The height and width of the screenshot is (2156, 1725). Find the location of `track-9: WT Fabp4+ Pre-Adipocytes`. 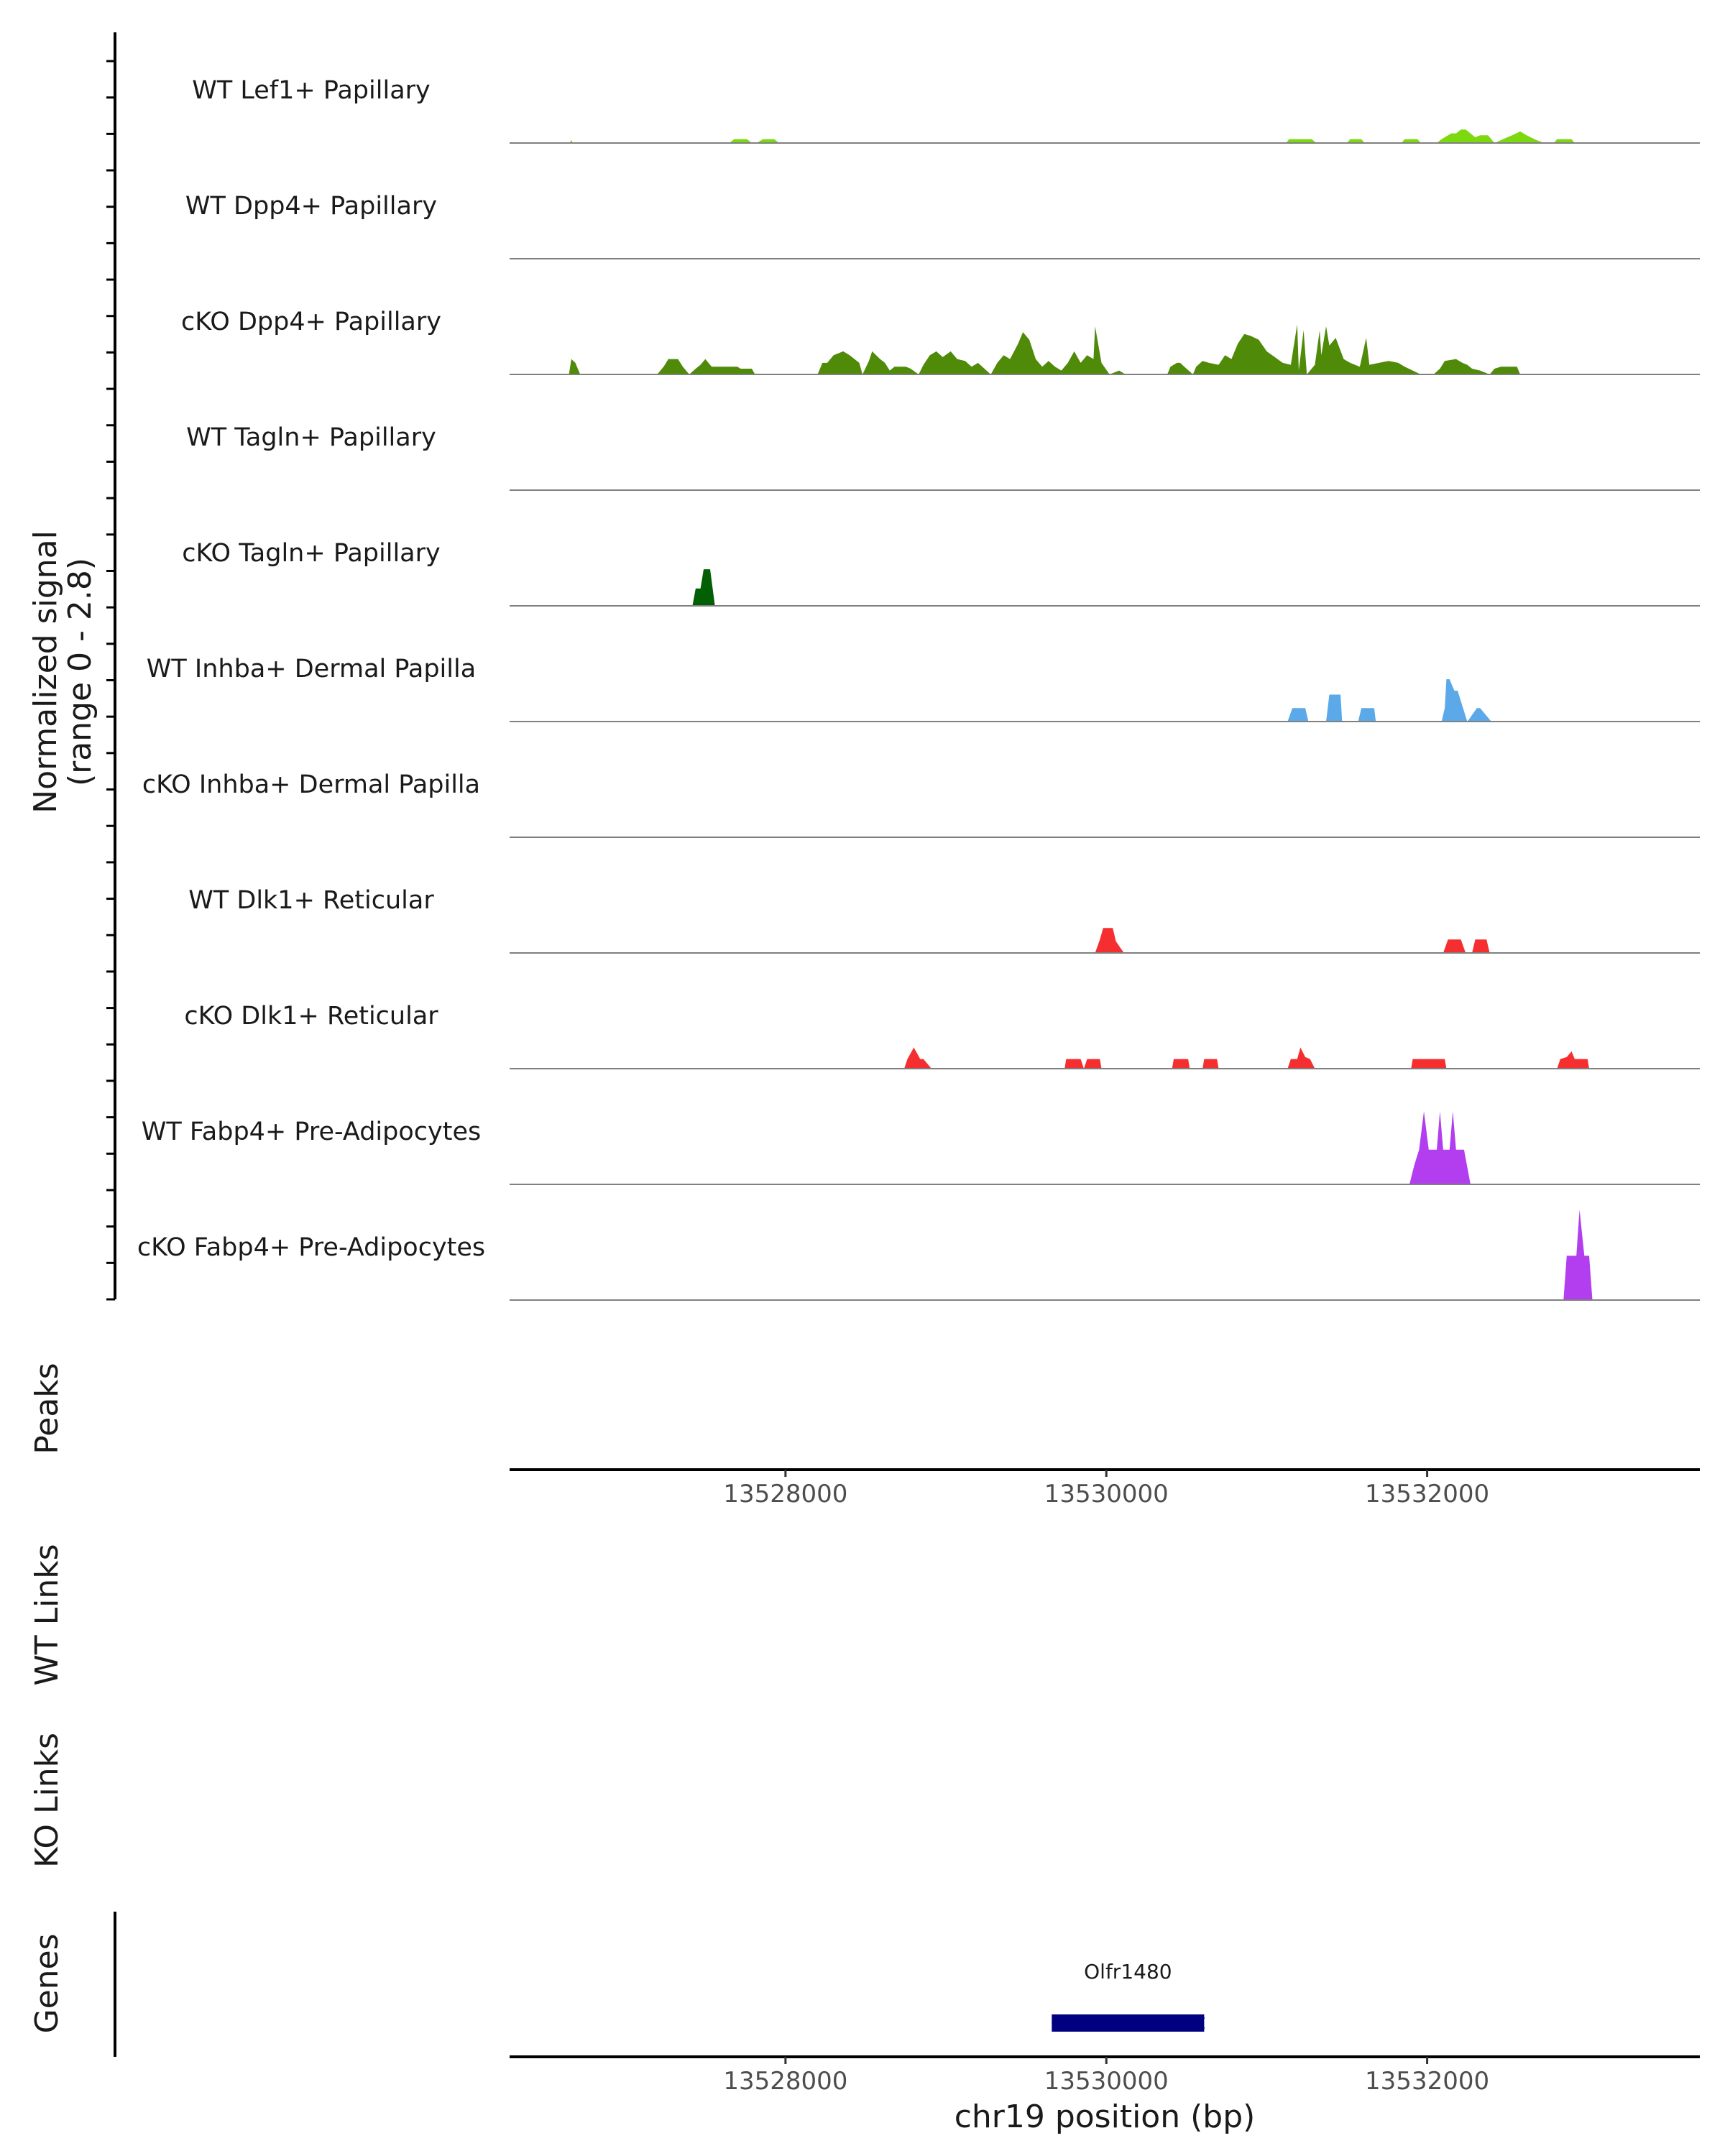

track-9: WT Fabp4+ Pre-Adipocytes is located at coordinates (921, 1148).